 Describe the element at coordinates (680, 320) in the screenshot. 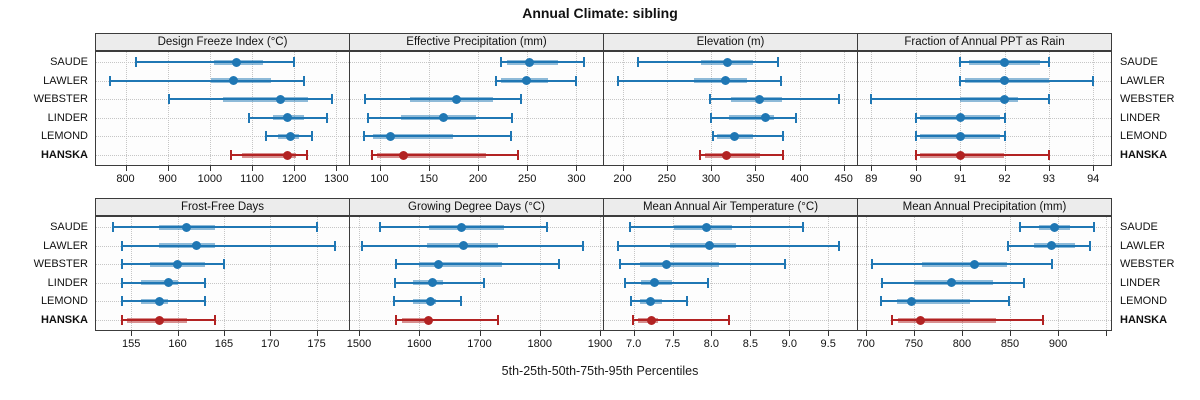

I see `whisker-line-hanska` at that location.